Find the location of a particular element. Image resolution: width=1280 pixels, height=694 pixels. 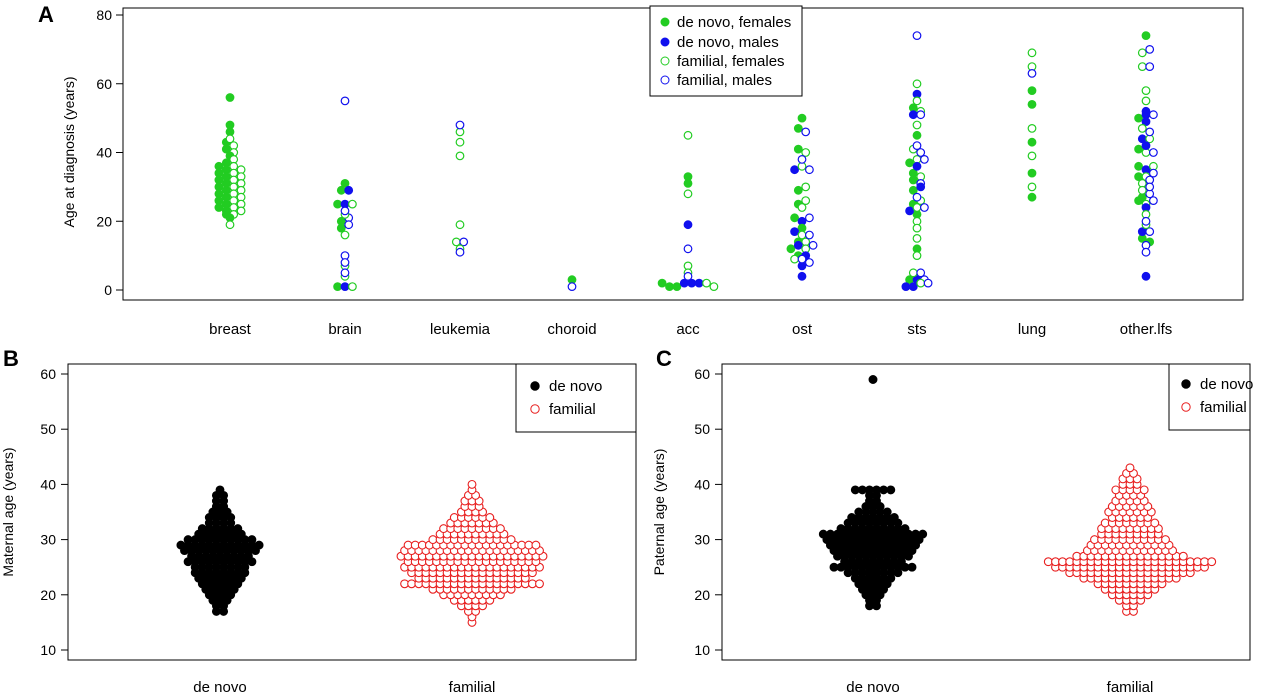

c-y-tick-label-50: 50 is located at coordinates (702, 429).